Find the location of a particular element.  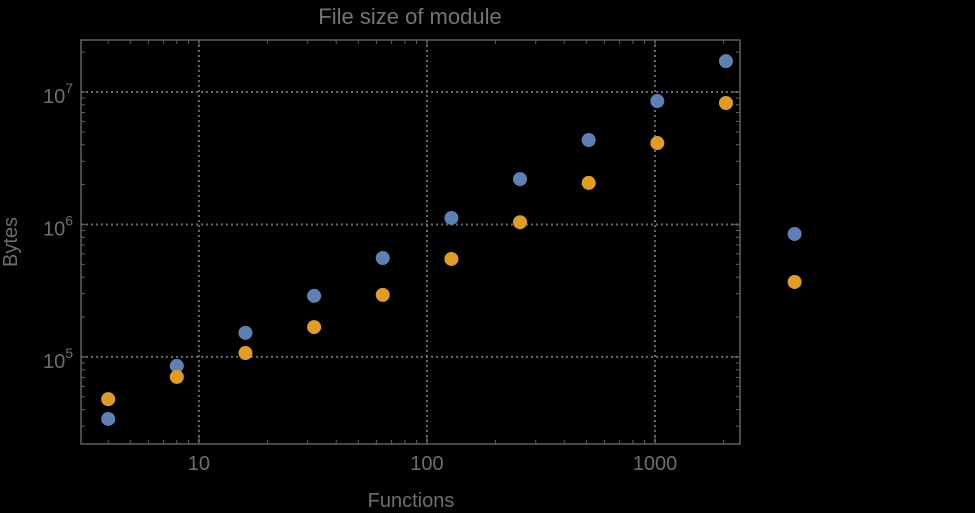

y-tick-label: 10⁵ is located at coordinates (58, 359).